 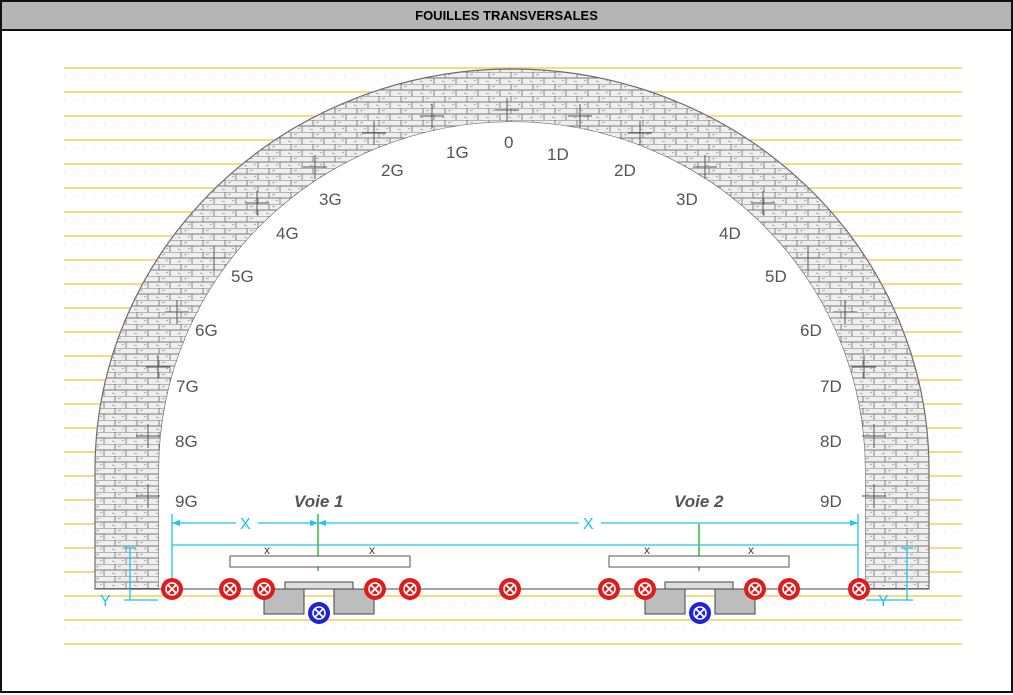 What do you see at coordinates (687, 199) in the screenshot?
I see `point-label-right-3: 3D` at bounding box center [687, 199].